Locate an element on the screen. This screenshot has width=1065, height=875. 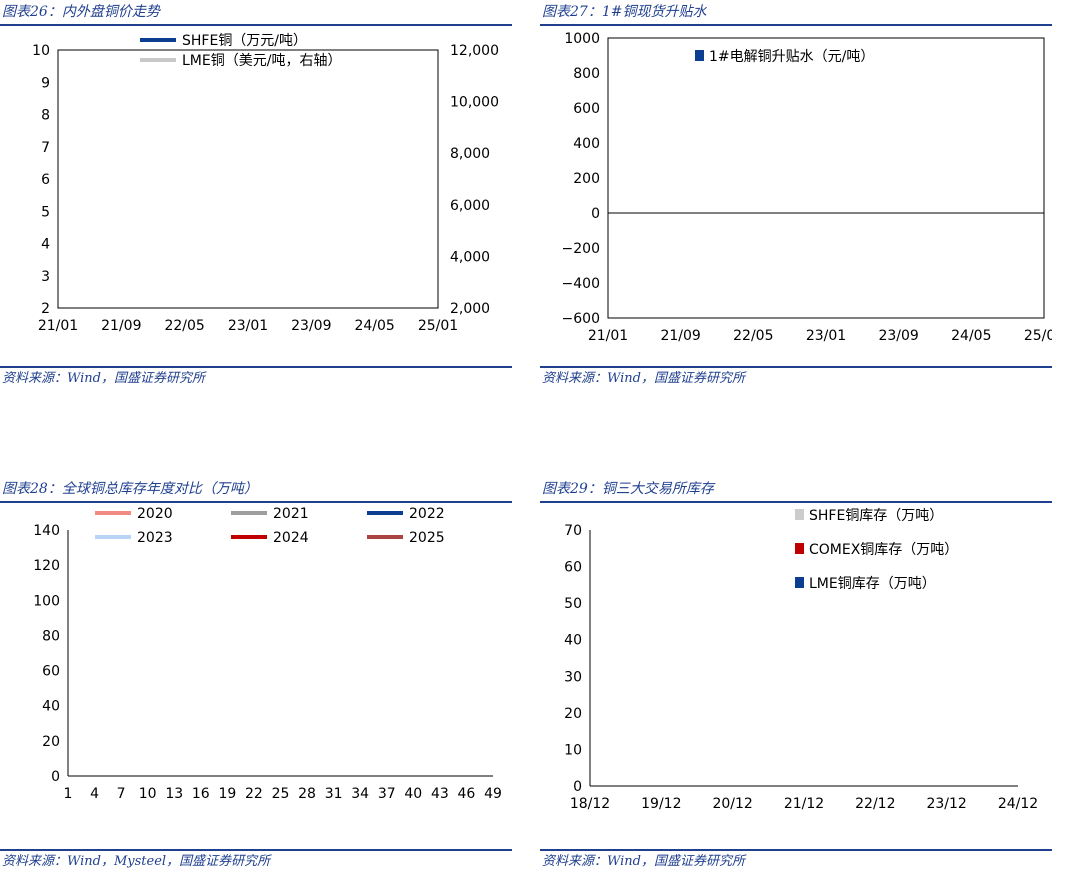
x-tick-label: 1 is located at coordinates (68, 794).